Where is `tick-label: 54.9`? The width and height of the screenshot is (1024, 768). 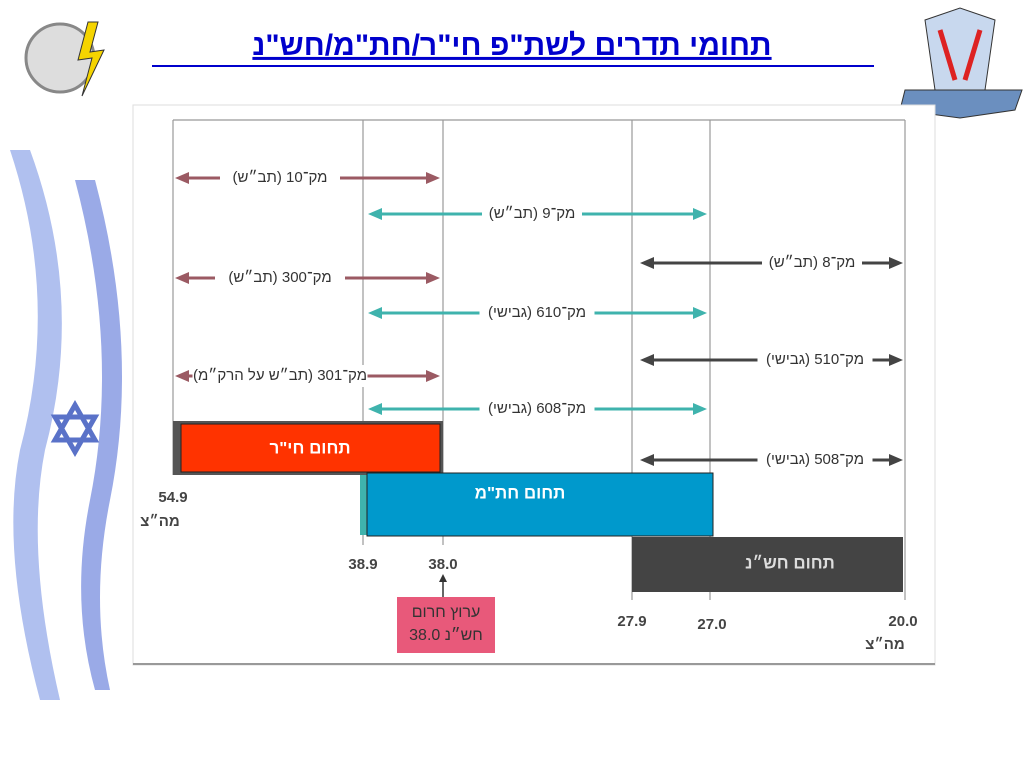 tick-label: 54.9 is located at coordinates (172, 497).